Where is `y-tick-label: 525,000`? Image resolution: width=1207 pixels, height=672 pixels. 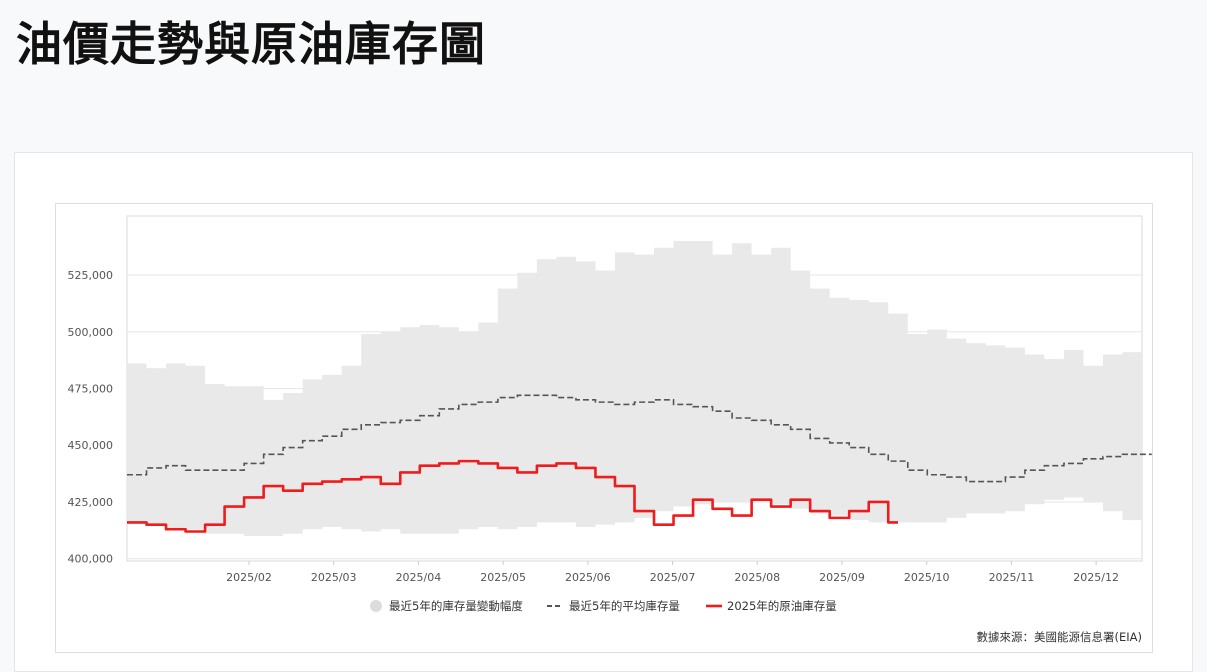 y-tick-label: 525,000 is located at coordinates (91, 275).